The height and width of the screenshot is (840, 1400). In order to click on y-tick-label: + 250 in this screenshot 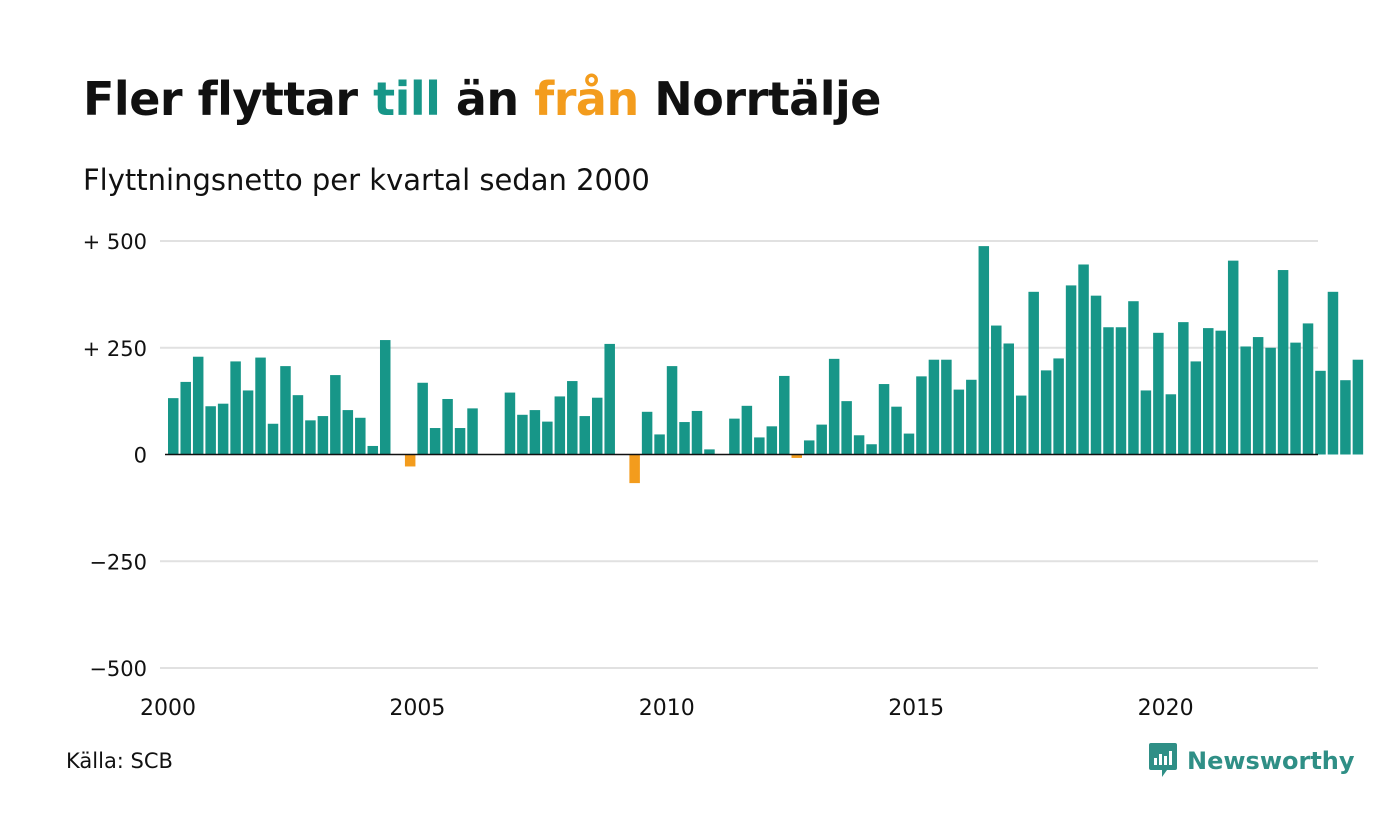, I will do `click(115, 349)`.